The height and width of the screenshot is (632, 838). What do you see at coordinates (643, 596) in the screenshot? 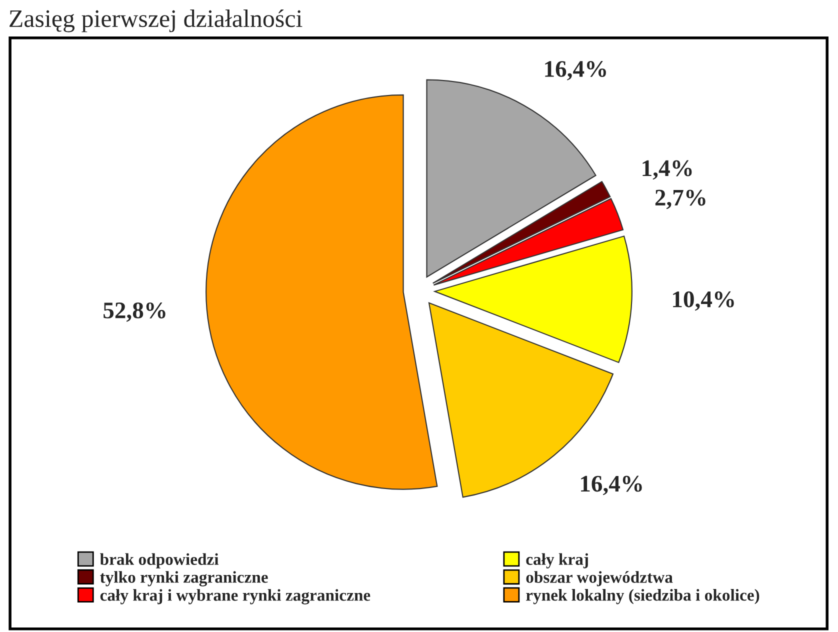
I see `legend-label: rynek lokalny (siedziba i okolice)` at bounding box center [643, 596].